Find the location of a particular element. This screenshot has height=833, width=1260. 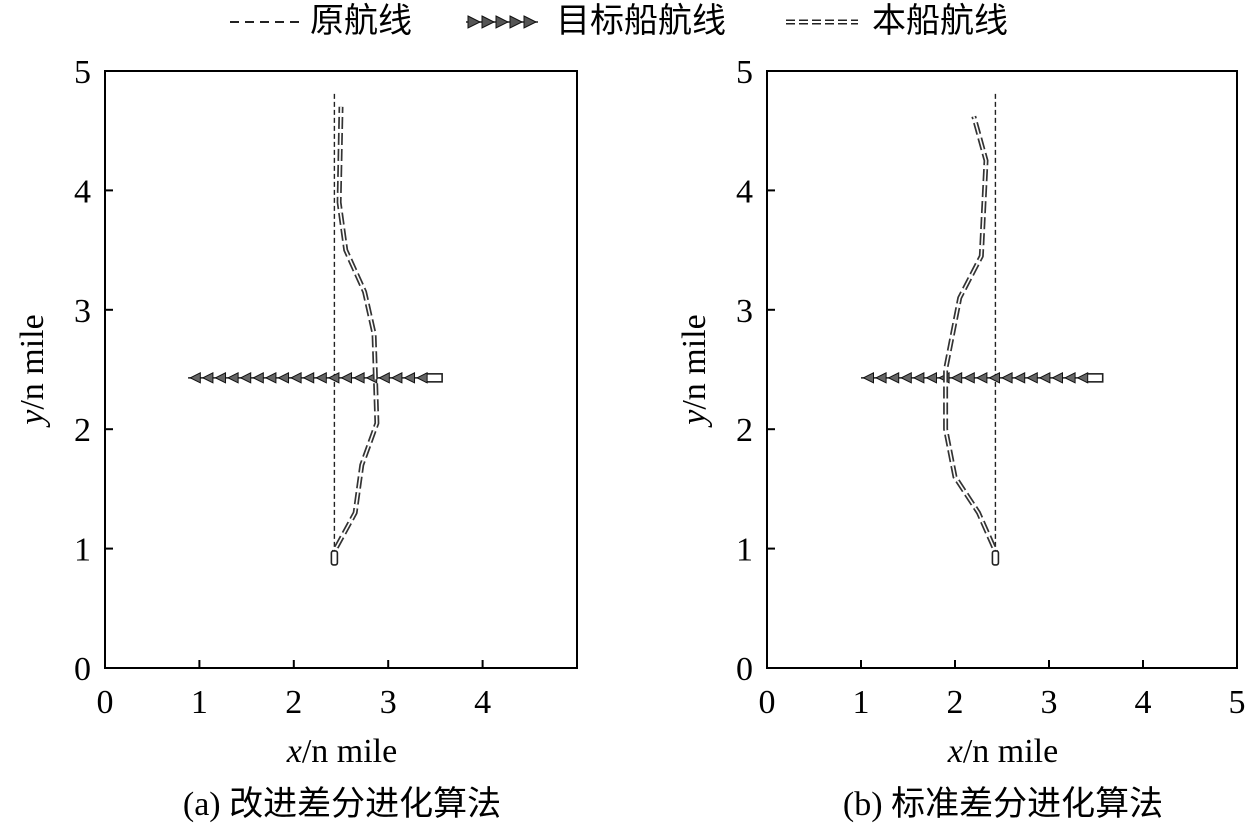

legend-item-original-route: 原航线 is located at coordinates (321, 22).